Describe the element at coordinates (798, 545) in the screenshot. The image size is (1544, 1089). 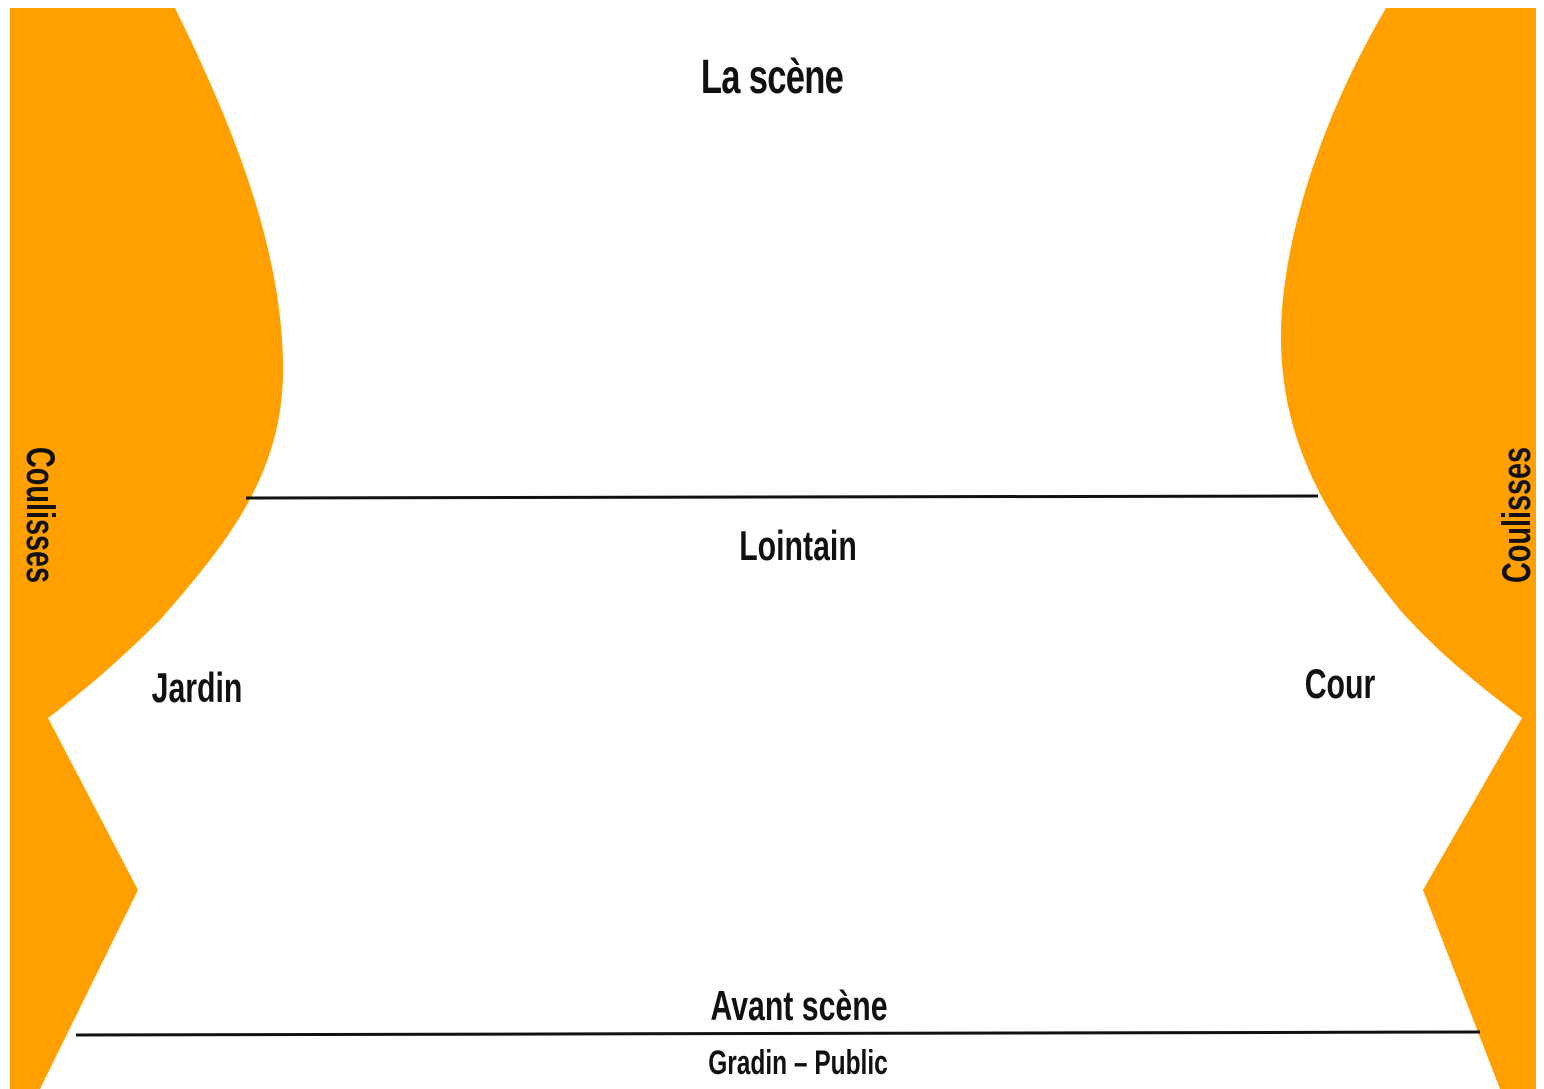
I see `zone-label-back: Lointain` at that location.